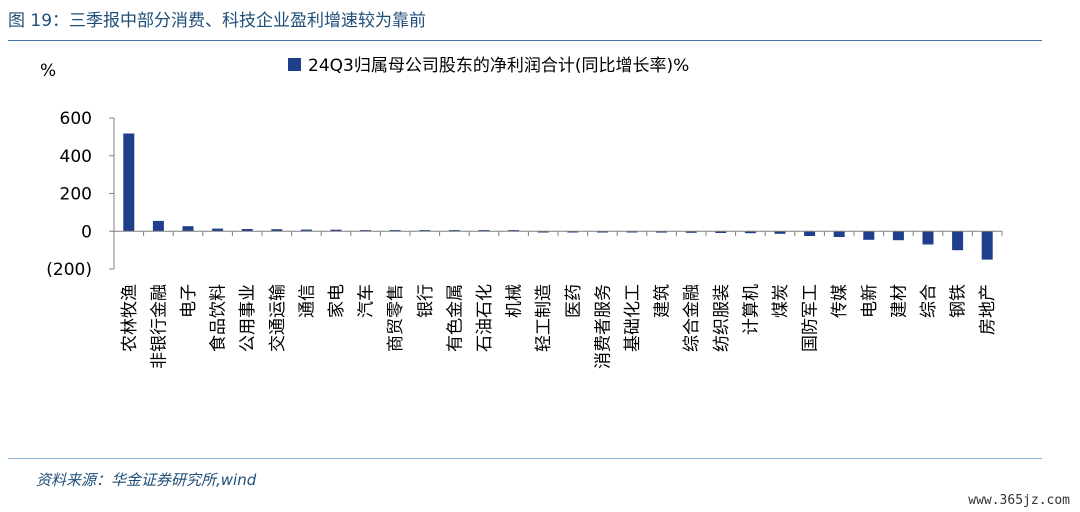 The width and height of the screenshot is (1080, 512). Describe the element at coordinates (633, 318) in the screenshot. I see `x-tick-label: 基础化工` at that location.